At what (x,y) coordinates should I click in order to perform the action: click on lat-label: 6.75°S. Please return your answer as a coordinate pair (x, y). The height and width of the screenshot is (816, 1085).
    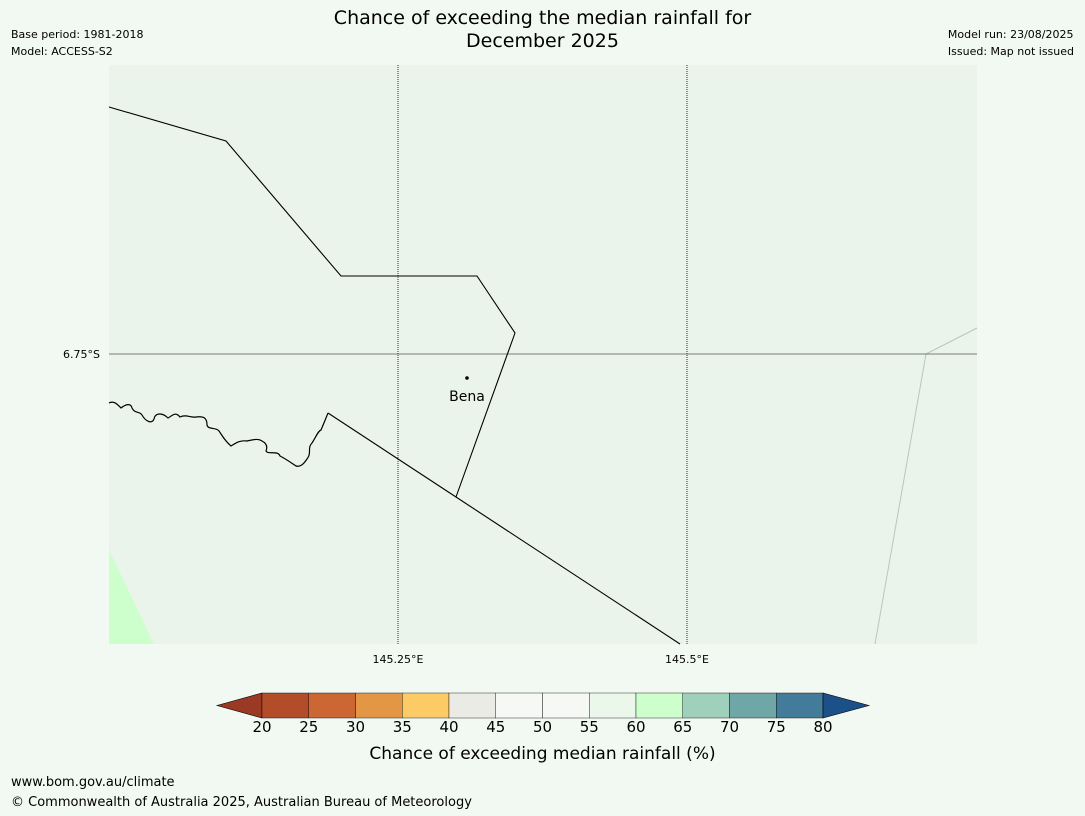
    Looking at the image, I should click on (81, 354).